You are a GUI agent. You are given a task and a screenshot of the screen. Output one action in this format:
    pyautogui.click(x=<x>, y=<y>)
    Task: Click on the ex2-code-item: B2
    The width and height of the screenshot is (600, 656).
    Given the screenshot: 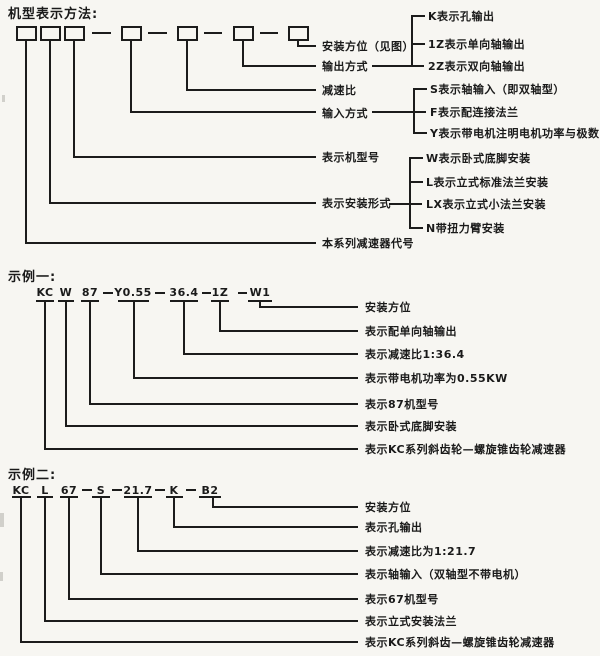 What is the action you would take?
    pyautogui.click(x=210, y=490)
    